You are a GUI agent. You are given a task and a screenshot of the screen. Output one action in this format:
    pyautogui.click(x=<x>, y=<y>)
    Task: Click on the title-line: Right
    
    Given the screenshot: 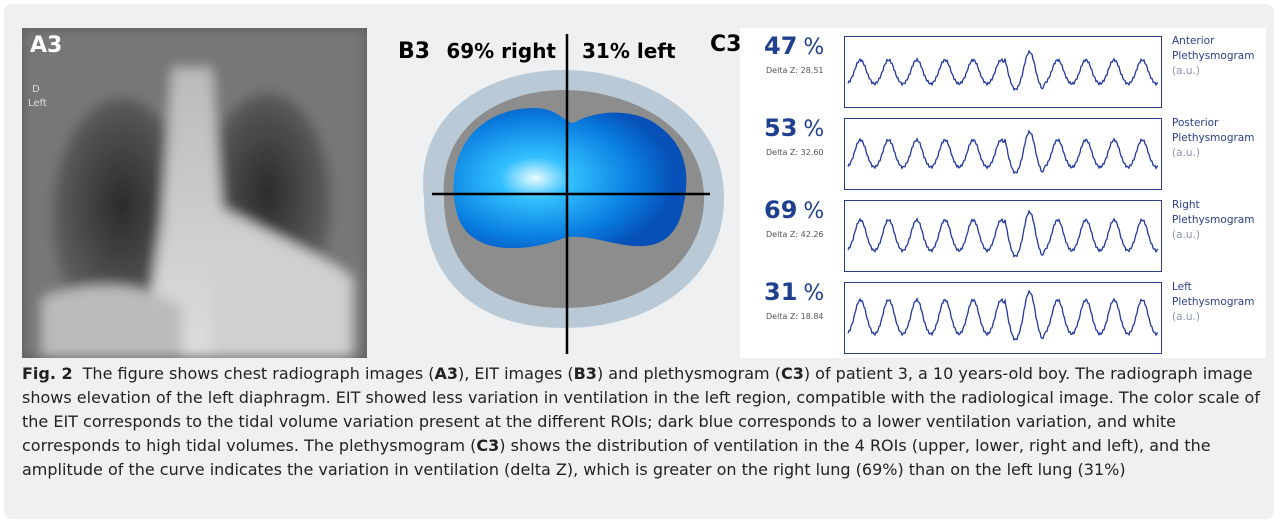 What is the action you would take?
    pyautogui.click(x=1186, y=205)
    